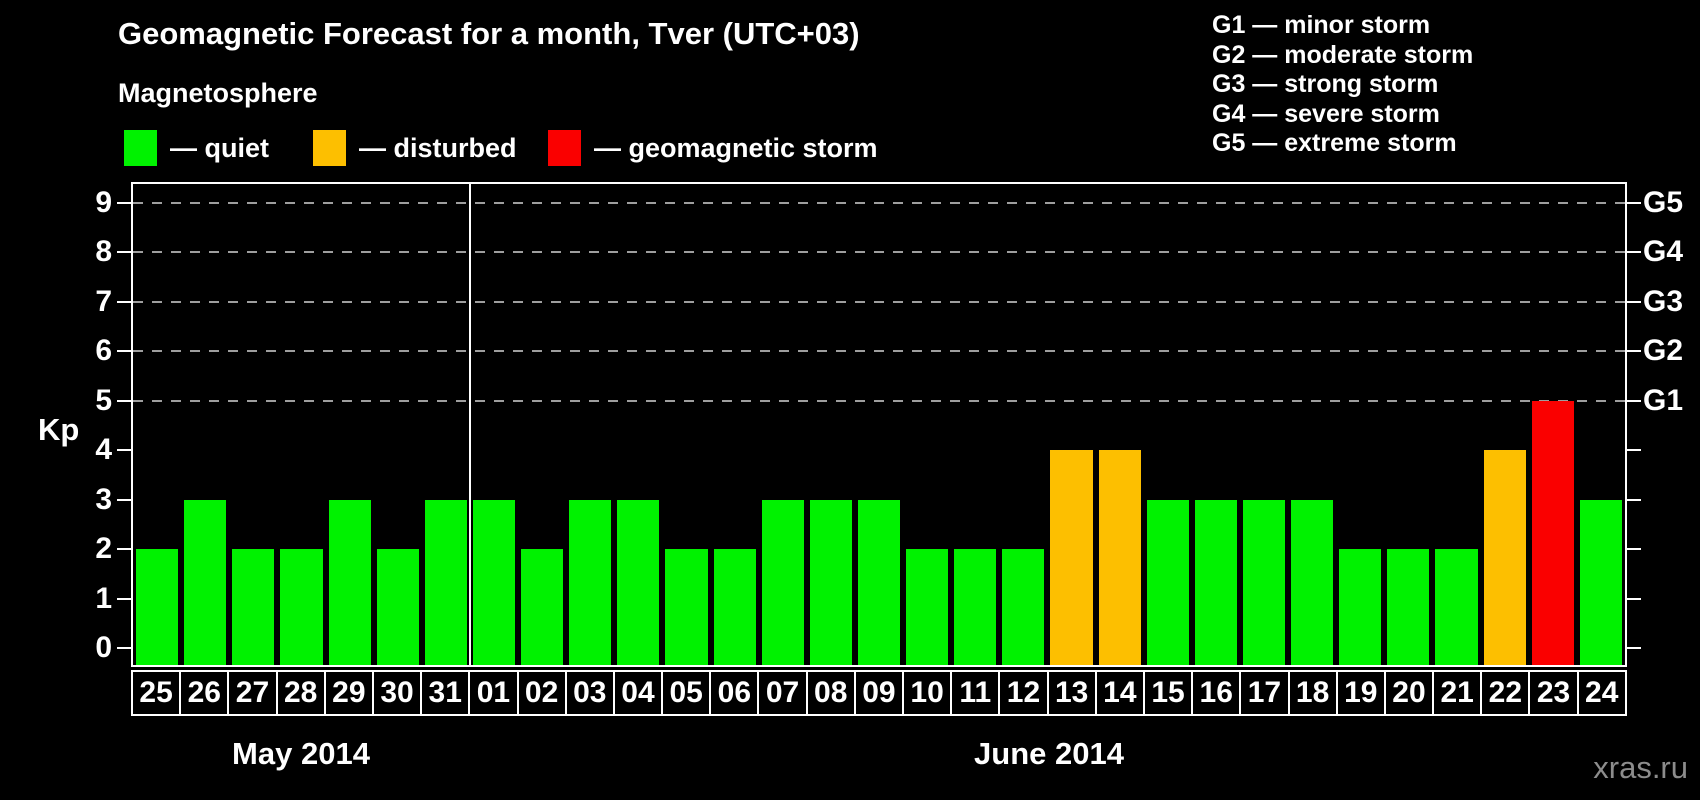 This screenshot has height=800, width=1700. What do you see at coordinates (103, 400) in the screenshot?
I see `y-axis-label-5: 5` at bounding box center [103, 400].